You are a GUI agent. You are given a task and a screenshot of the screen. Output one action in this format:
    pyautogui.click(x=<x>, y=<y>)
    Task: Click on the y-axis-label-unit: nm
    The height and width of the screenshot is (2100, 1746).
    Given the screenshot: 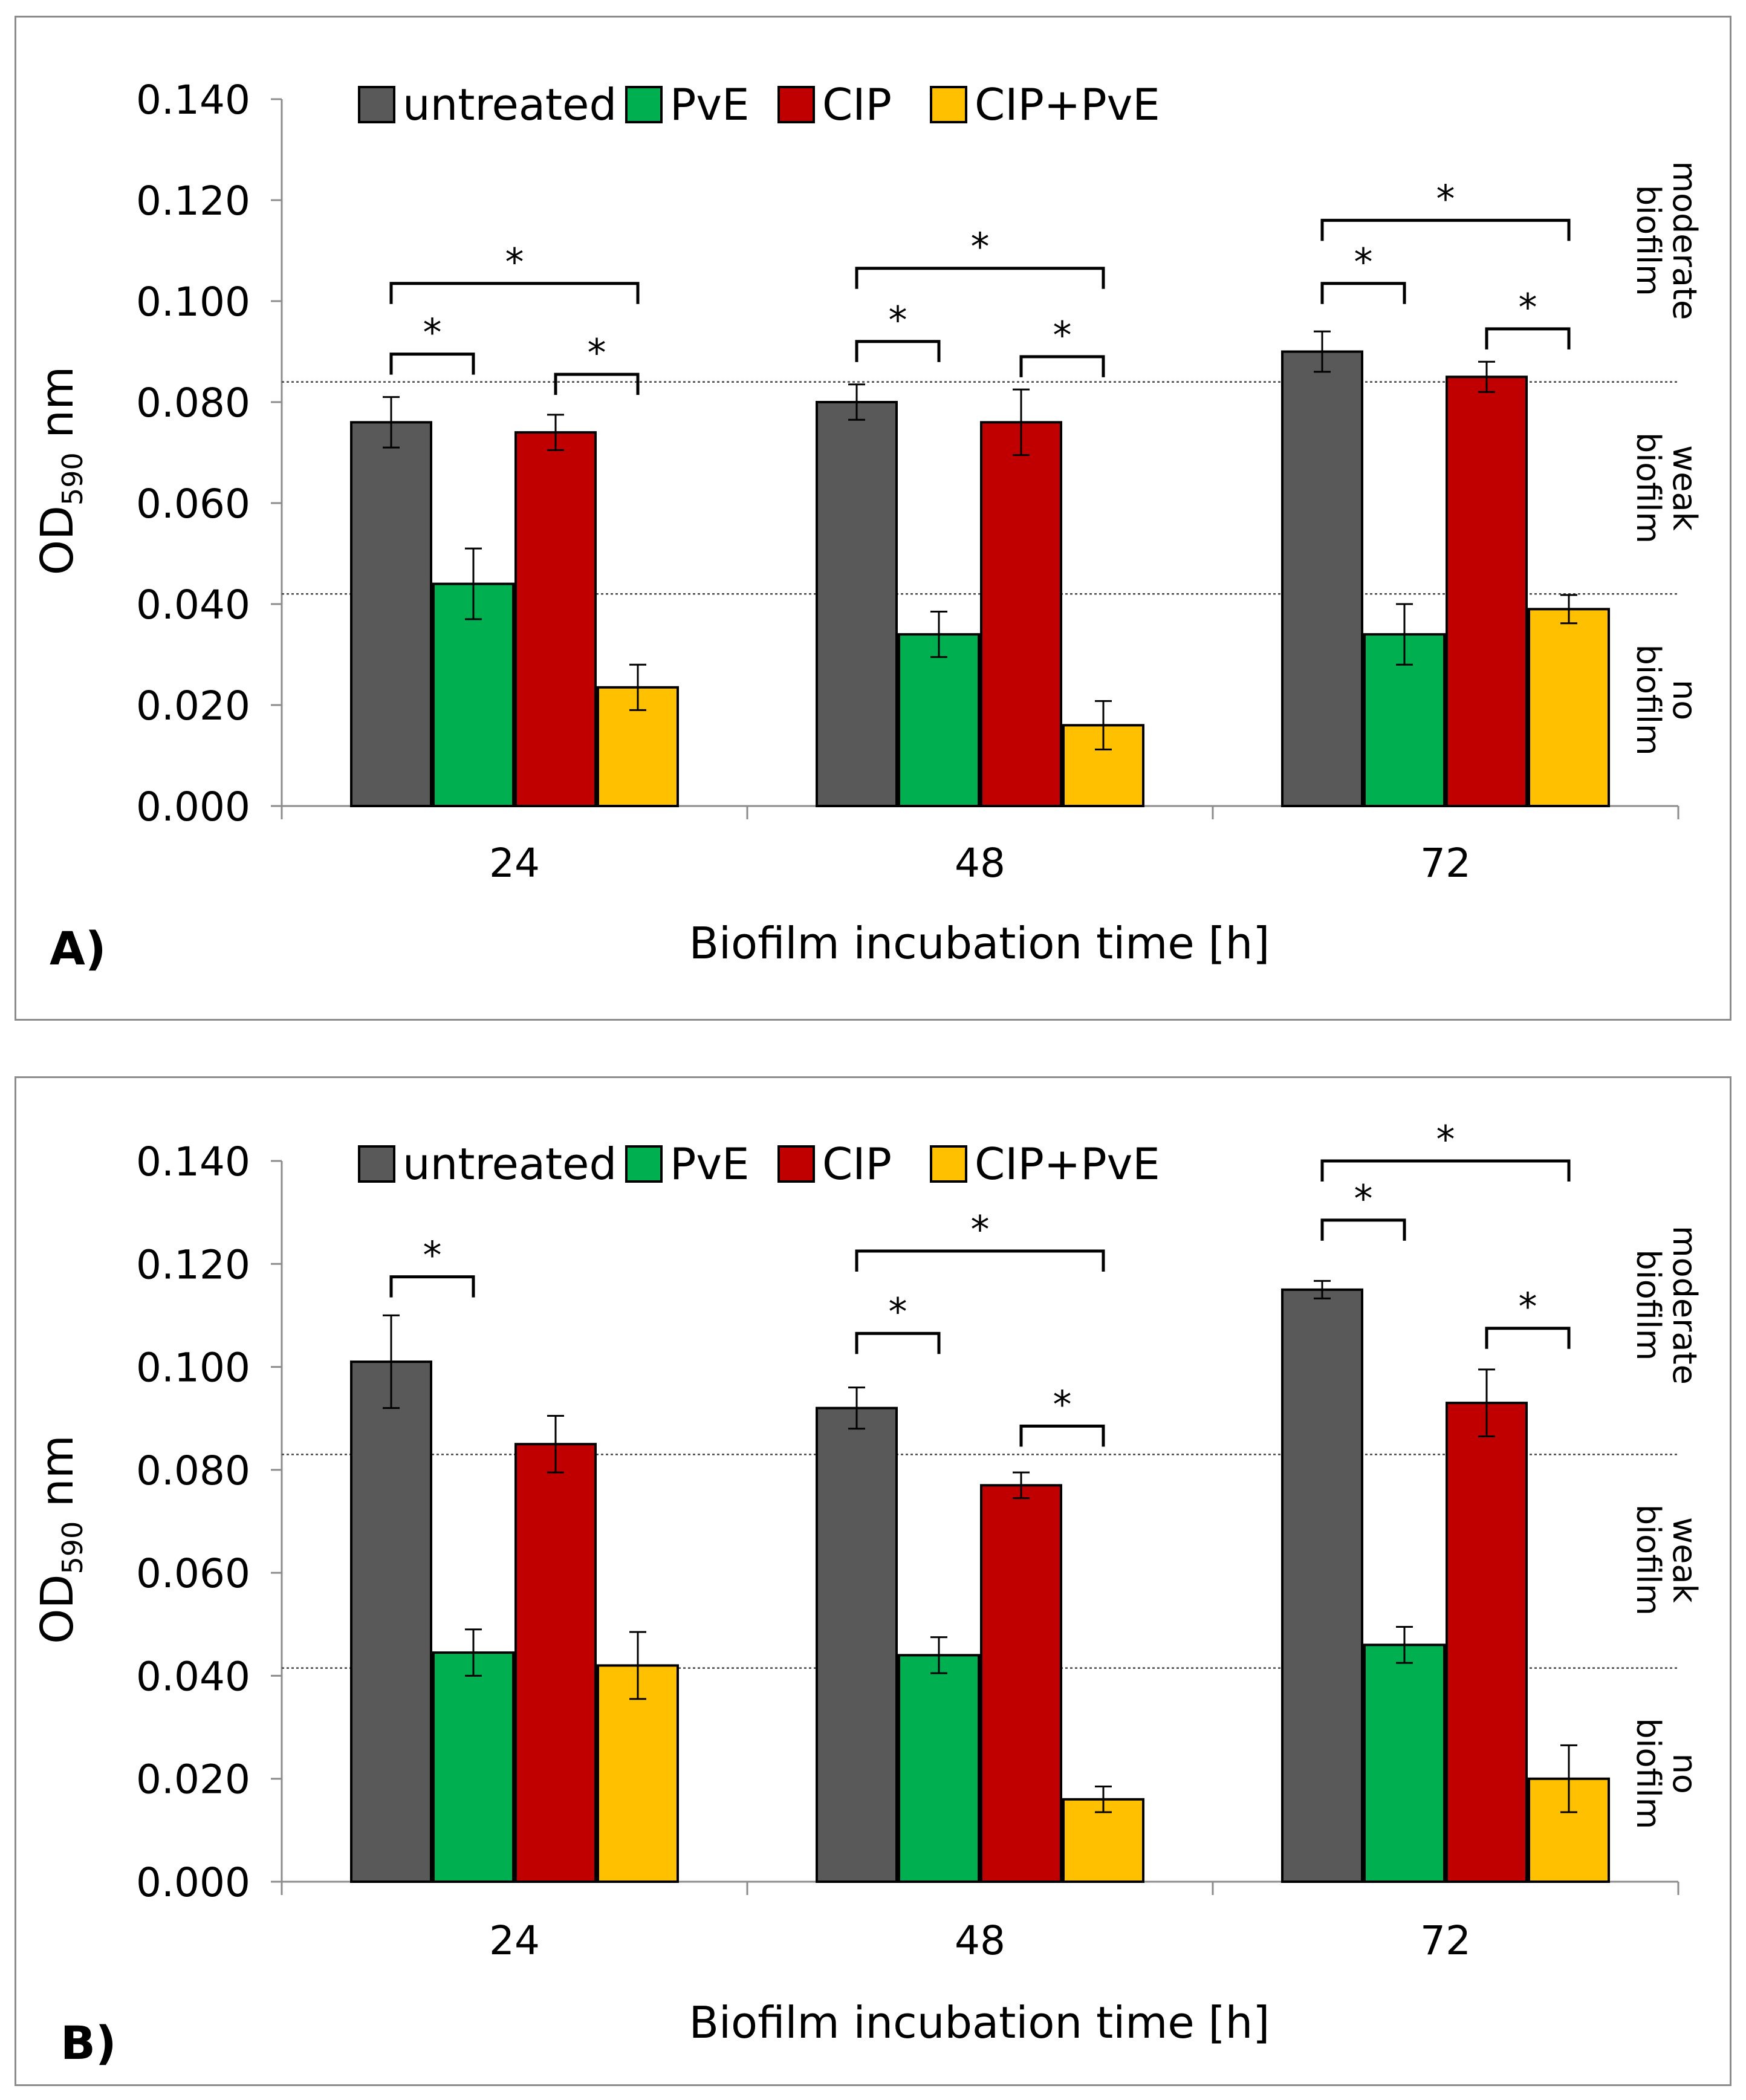 What is the action you would take?
    pyautogui.click(x=57, y=1478)
    